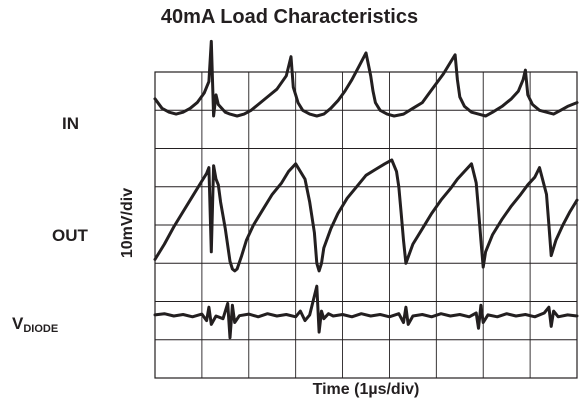  I want to click on channel-label-out: OUT, so click(70, 236).